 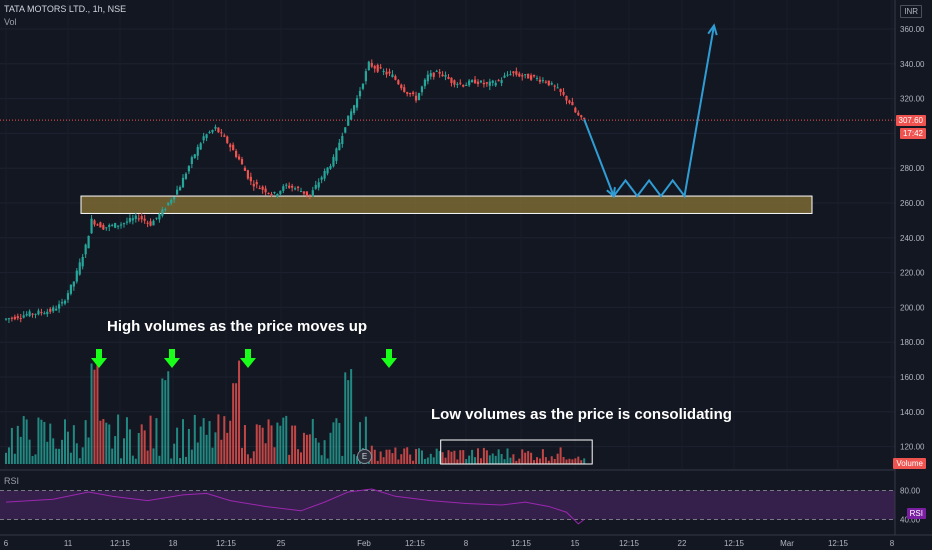 What do you see at coordinates (516, 452) in the screenshot?
I see `consolidation-box` at bounding box center [516, 452].